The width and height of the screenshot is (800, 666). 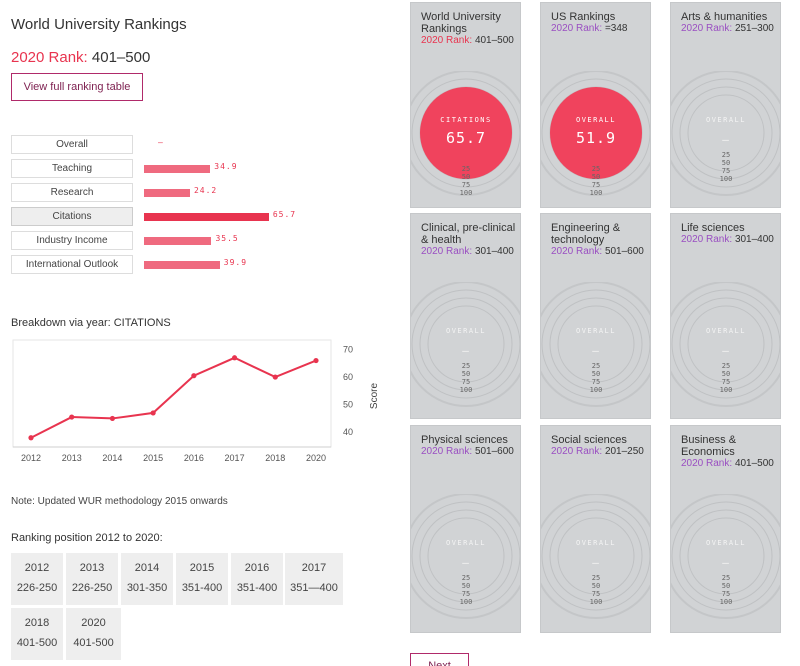 What do you see at coordinates (464, 440) in the screenshot?
I see `card-title: Physical sciences` at bounding box center [464, 440].